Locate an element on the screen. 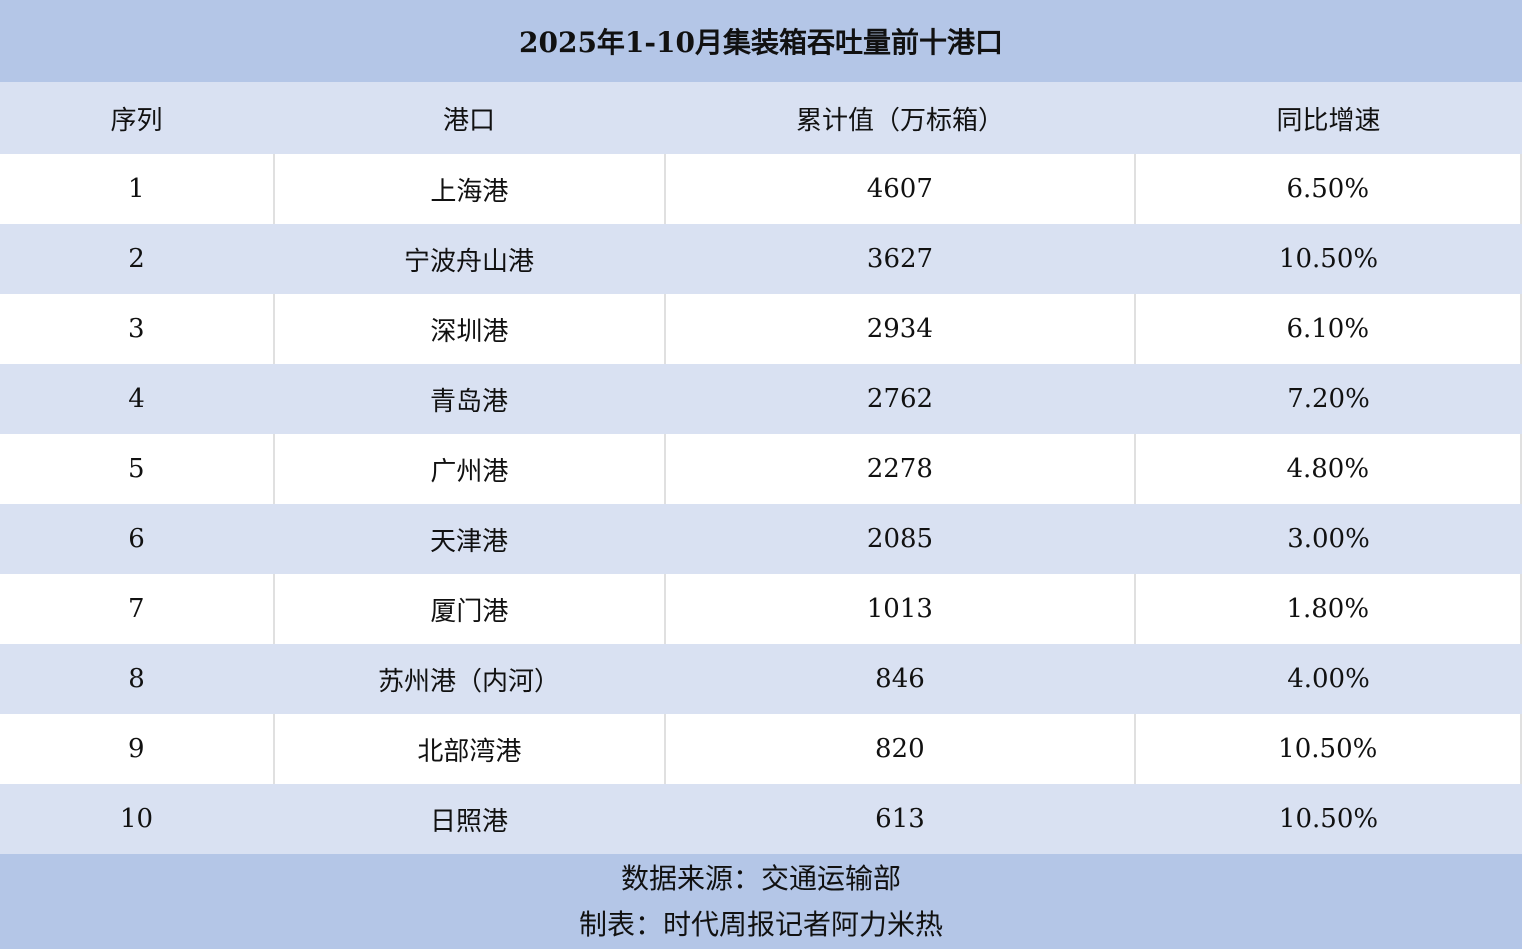 Image resolution: width=1522 pixels, height=949 pixels. table-cell: 天津港 is located at coordinates (468, 541).